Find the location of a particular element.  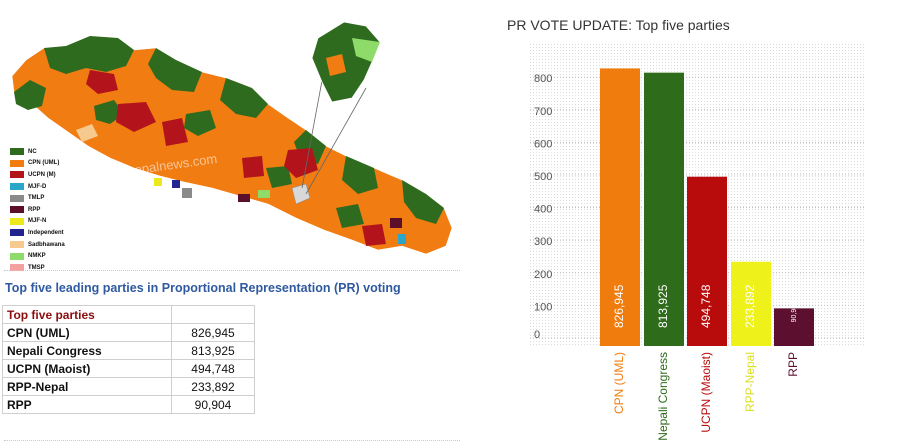

legend-item: CPN (UML) is located at coordinates (65, 164).